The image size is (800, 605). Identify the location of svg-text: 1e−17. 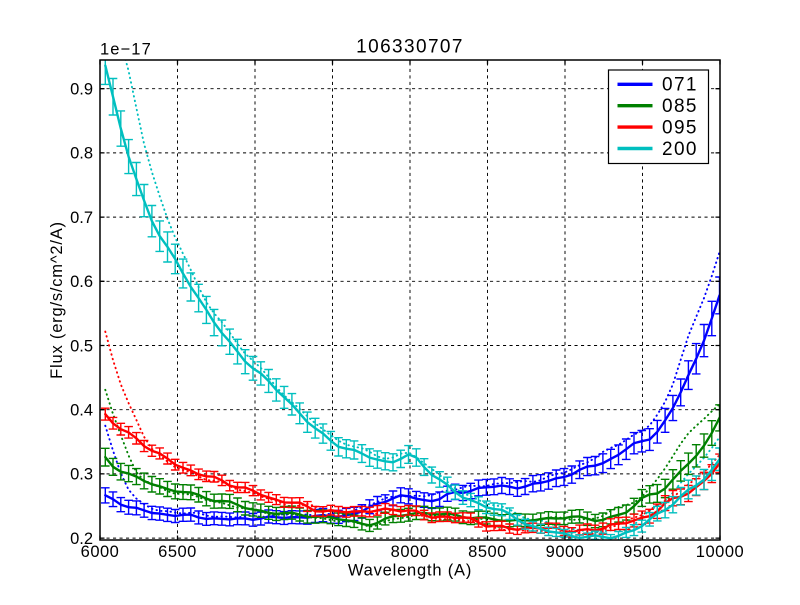
(126, 50).